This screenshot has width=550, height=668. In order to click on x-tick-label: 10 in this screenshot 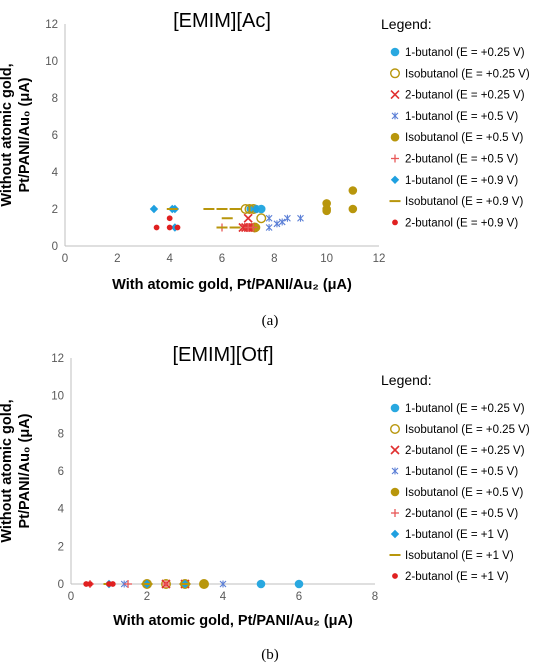, I will do `click(326, 259)`.